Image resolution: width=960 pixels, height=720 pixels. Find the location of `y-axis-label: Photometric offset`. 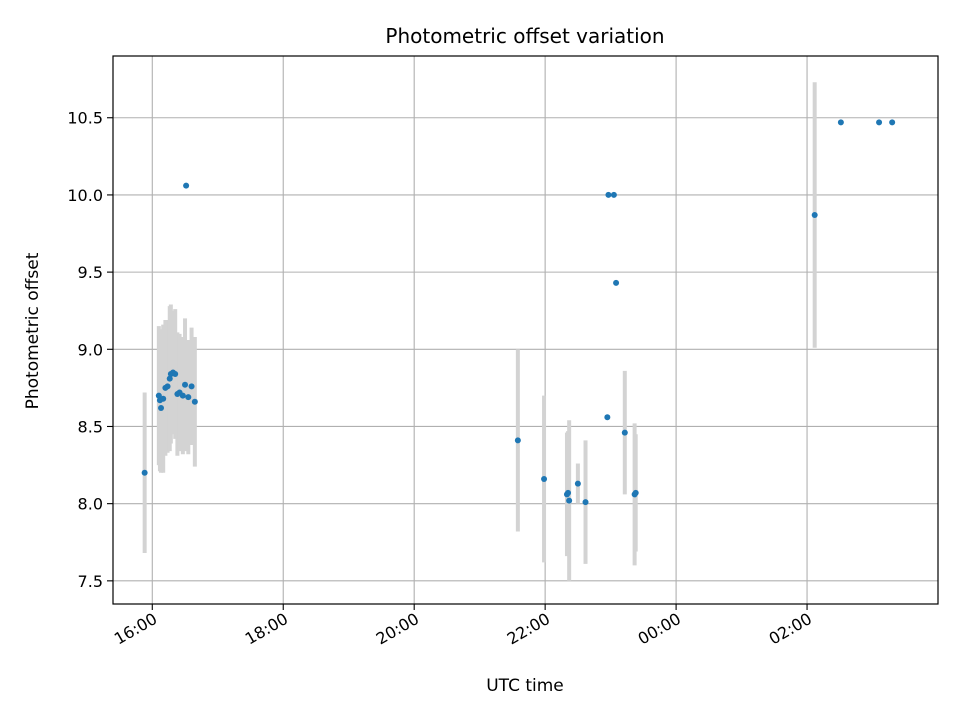

y-axis-label: Photometric offset is located at coordinates (33, 330).